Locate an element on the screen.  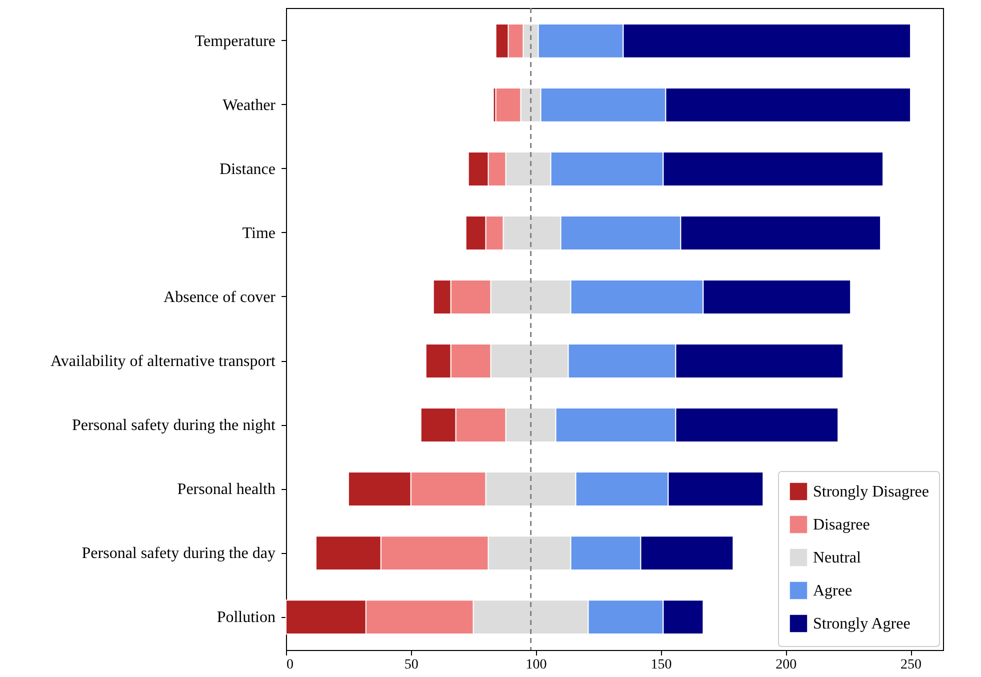
legend-label: Strongly Disagree is located at coordinates (871, 492).